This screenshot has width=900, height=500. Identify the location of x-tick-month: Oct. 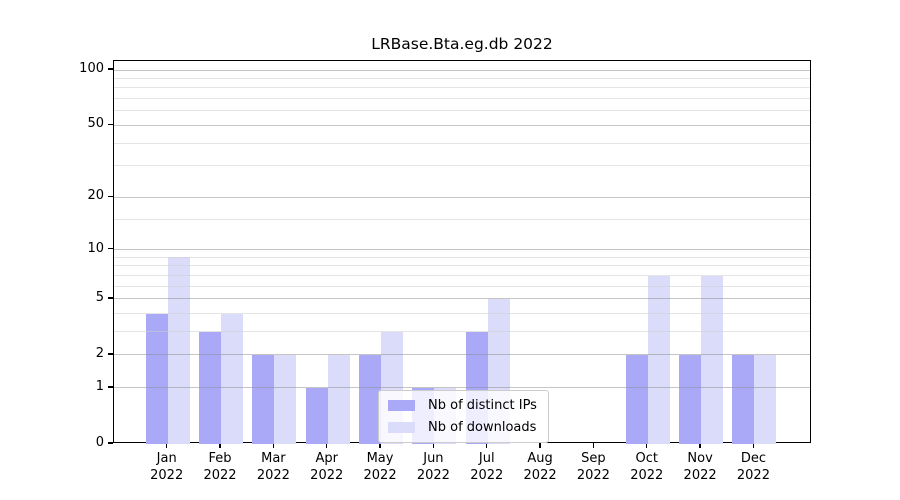
(646, 458).